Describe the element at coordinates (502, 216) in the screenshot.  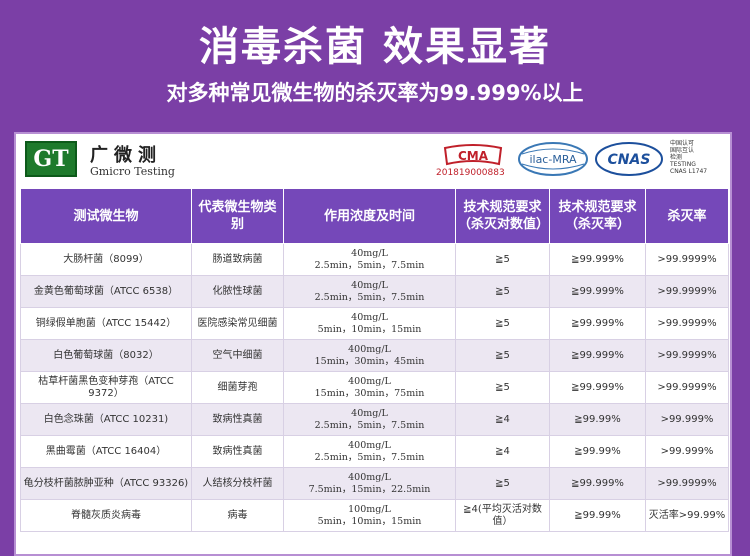
I see `header-log-requirement: 技术规范要求（杀灭对数值）` at that location.